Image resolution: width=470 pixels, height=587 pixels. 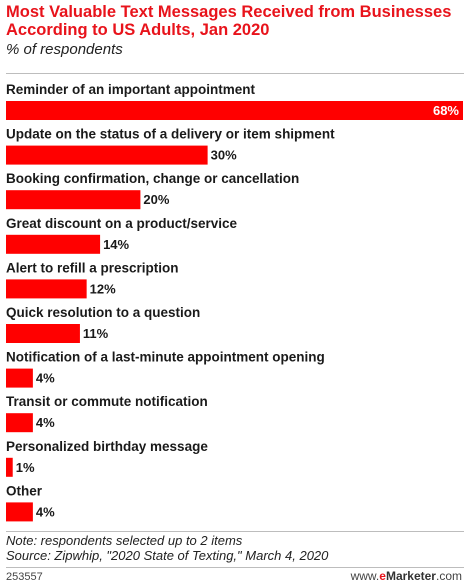 I want to click on brand-com: .com, so click(x=448, y=576).